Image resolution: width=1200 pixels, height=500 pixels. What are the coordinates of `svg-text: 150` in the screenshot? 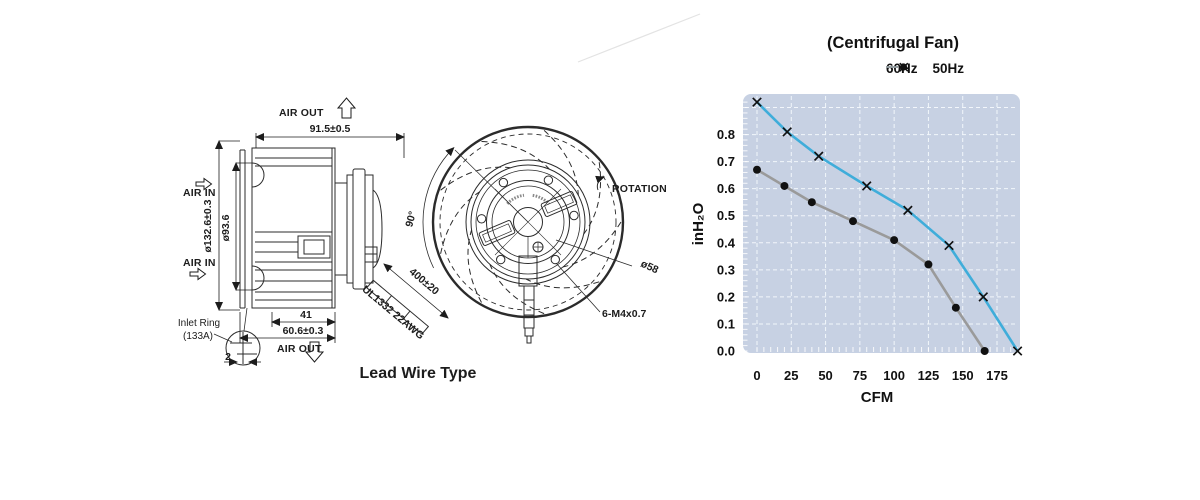 It's located at (963, 375).